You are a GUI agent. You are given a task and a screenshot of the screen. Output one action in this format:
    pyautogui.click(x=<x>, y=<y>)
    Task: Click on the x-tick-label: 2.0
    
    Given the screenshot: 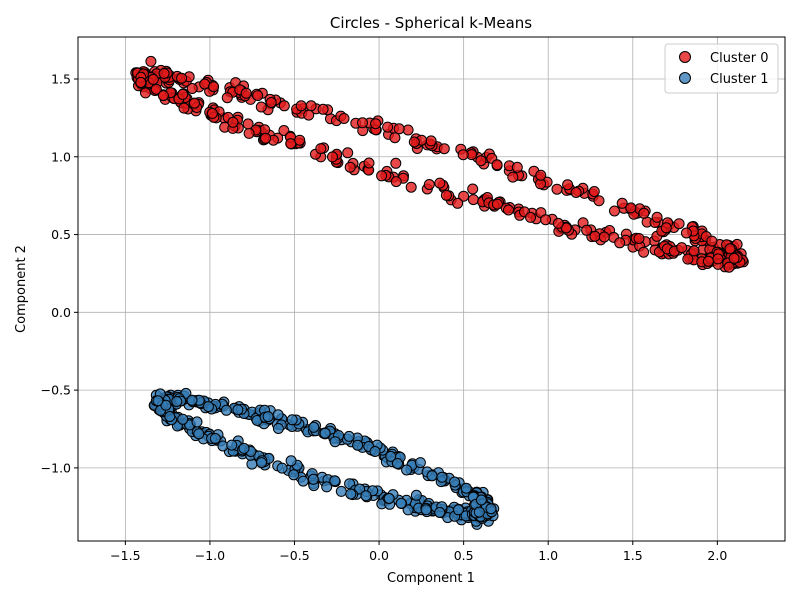 What is the action you would take?
    pyautogui.click(x=717, y=555)
    